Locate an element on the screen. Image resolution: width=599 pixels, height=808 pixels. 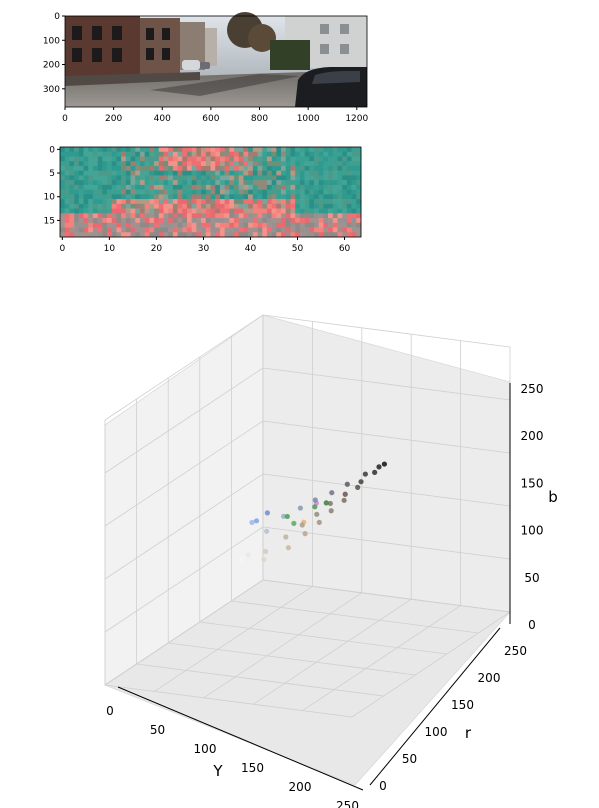
x-tick-label: 800 is located at coordinates (259, 119).